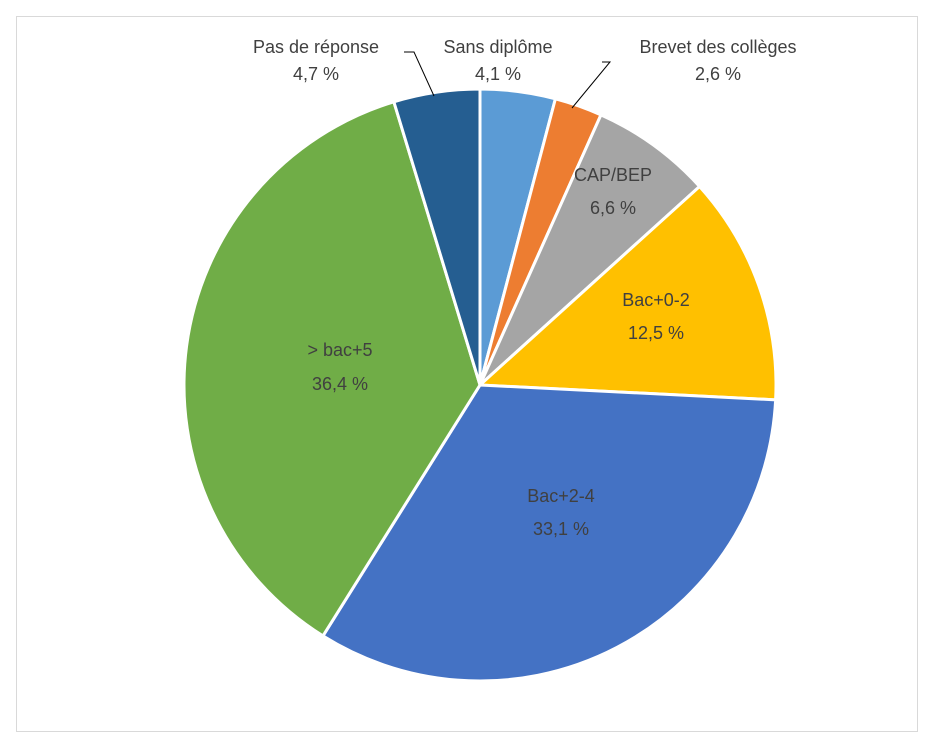 The image size is (935, 749). What do you see at coordinates (498, 74) in the screenshot?
I see `label-value-sans-dipl-me: 4,1 %` at bounding box center [498, 74].